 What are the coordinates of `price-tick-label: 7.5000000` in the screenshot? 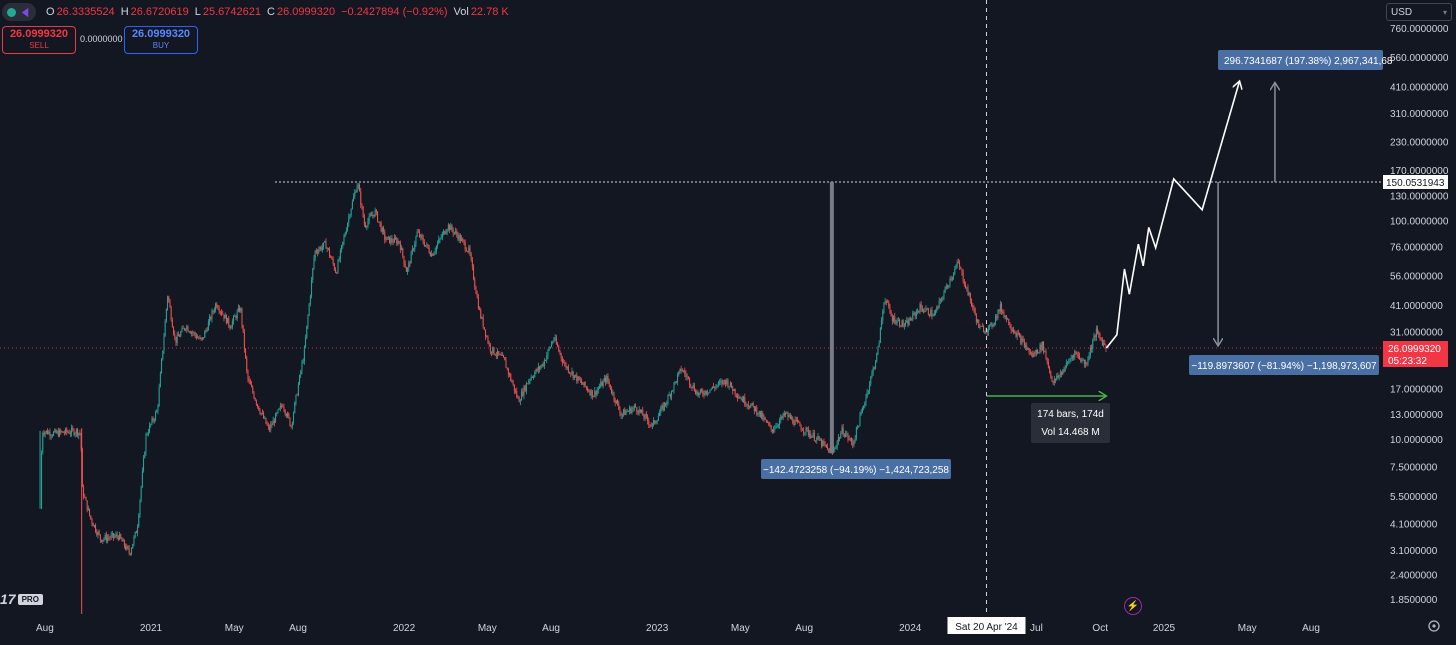 It's located at (1414, 467).